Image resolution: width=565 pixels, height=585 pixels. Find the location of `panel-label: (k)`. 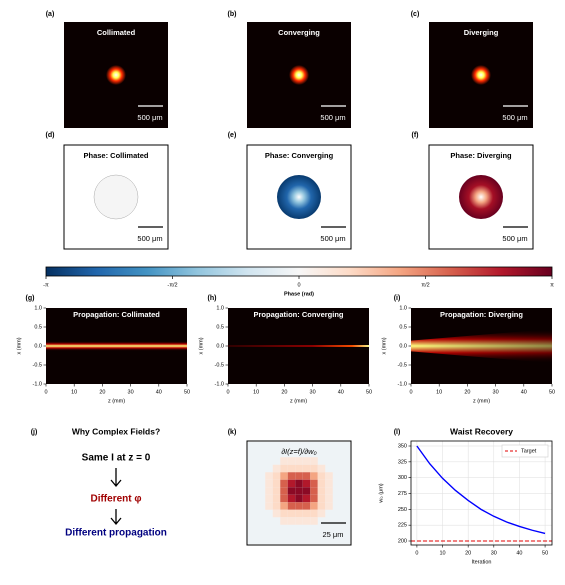

panel-label: (k) is located at coordinates (232, 432).